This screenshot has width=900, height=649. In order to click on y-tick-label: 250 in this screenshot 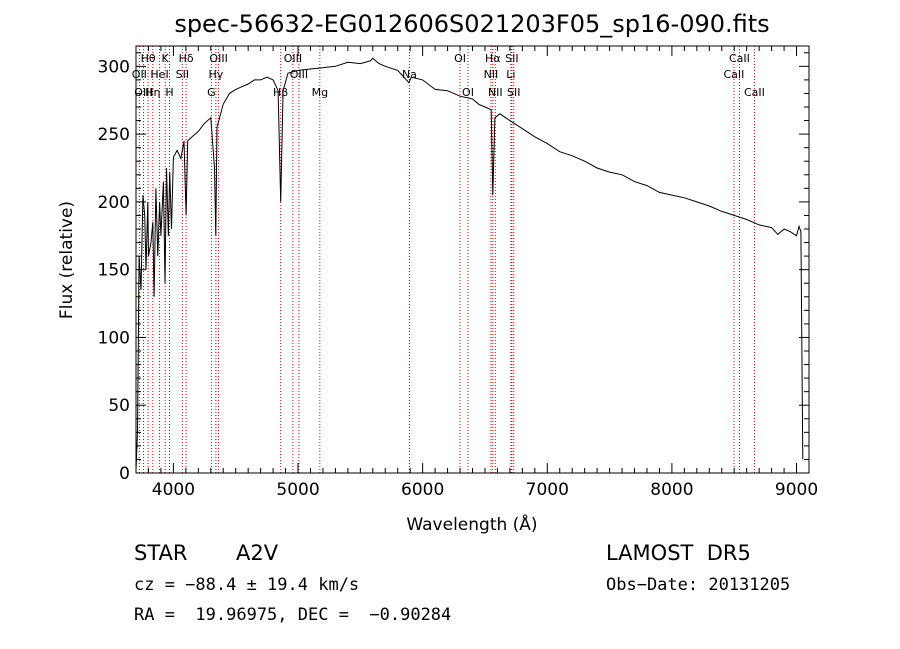, I will do `click(114, 135)`.